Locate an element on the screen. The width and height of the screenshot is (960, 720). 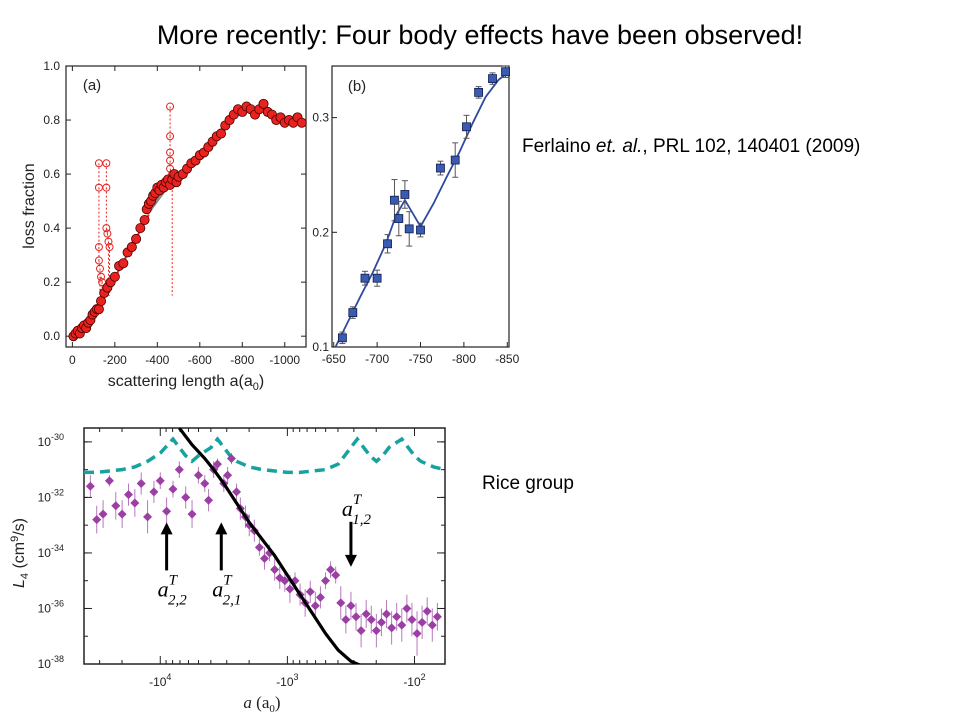
rice-arrow-label: aT 2,2 is located at coordinates (173, 590).